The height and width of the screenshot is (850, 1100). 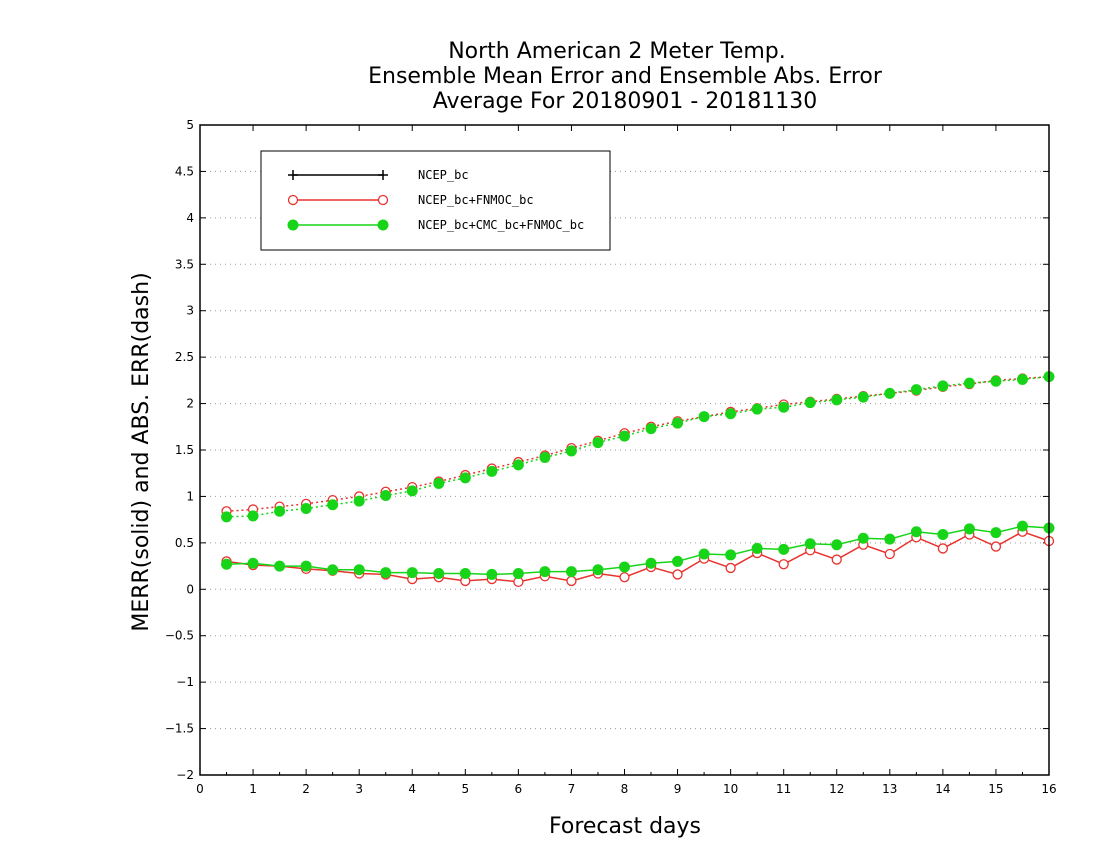 I want to click on x-tick-label: 1, so click(x=253, y=789).